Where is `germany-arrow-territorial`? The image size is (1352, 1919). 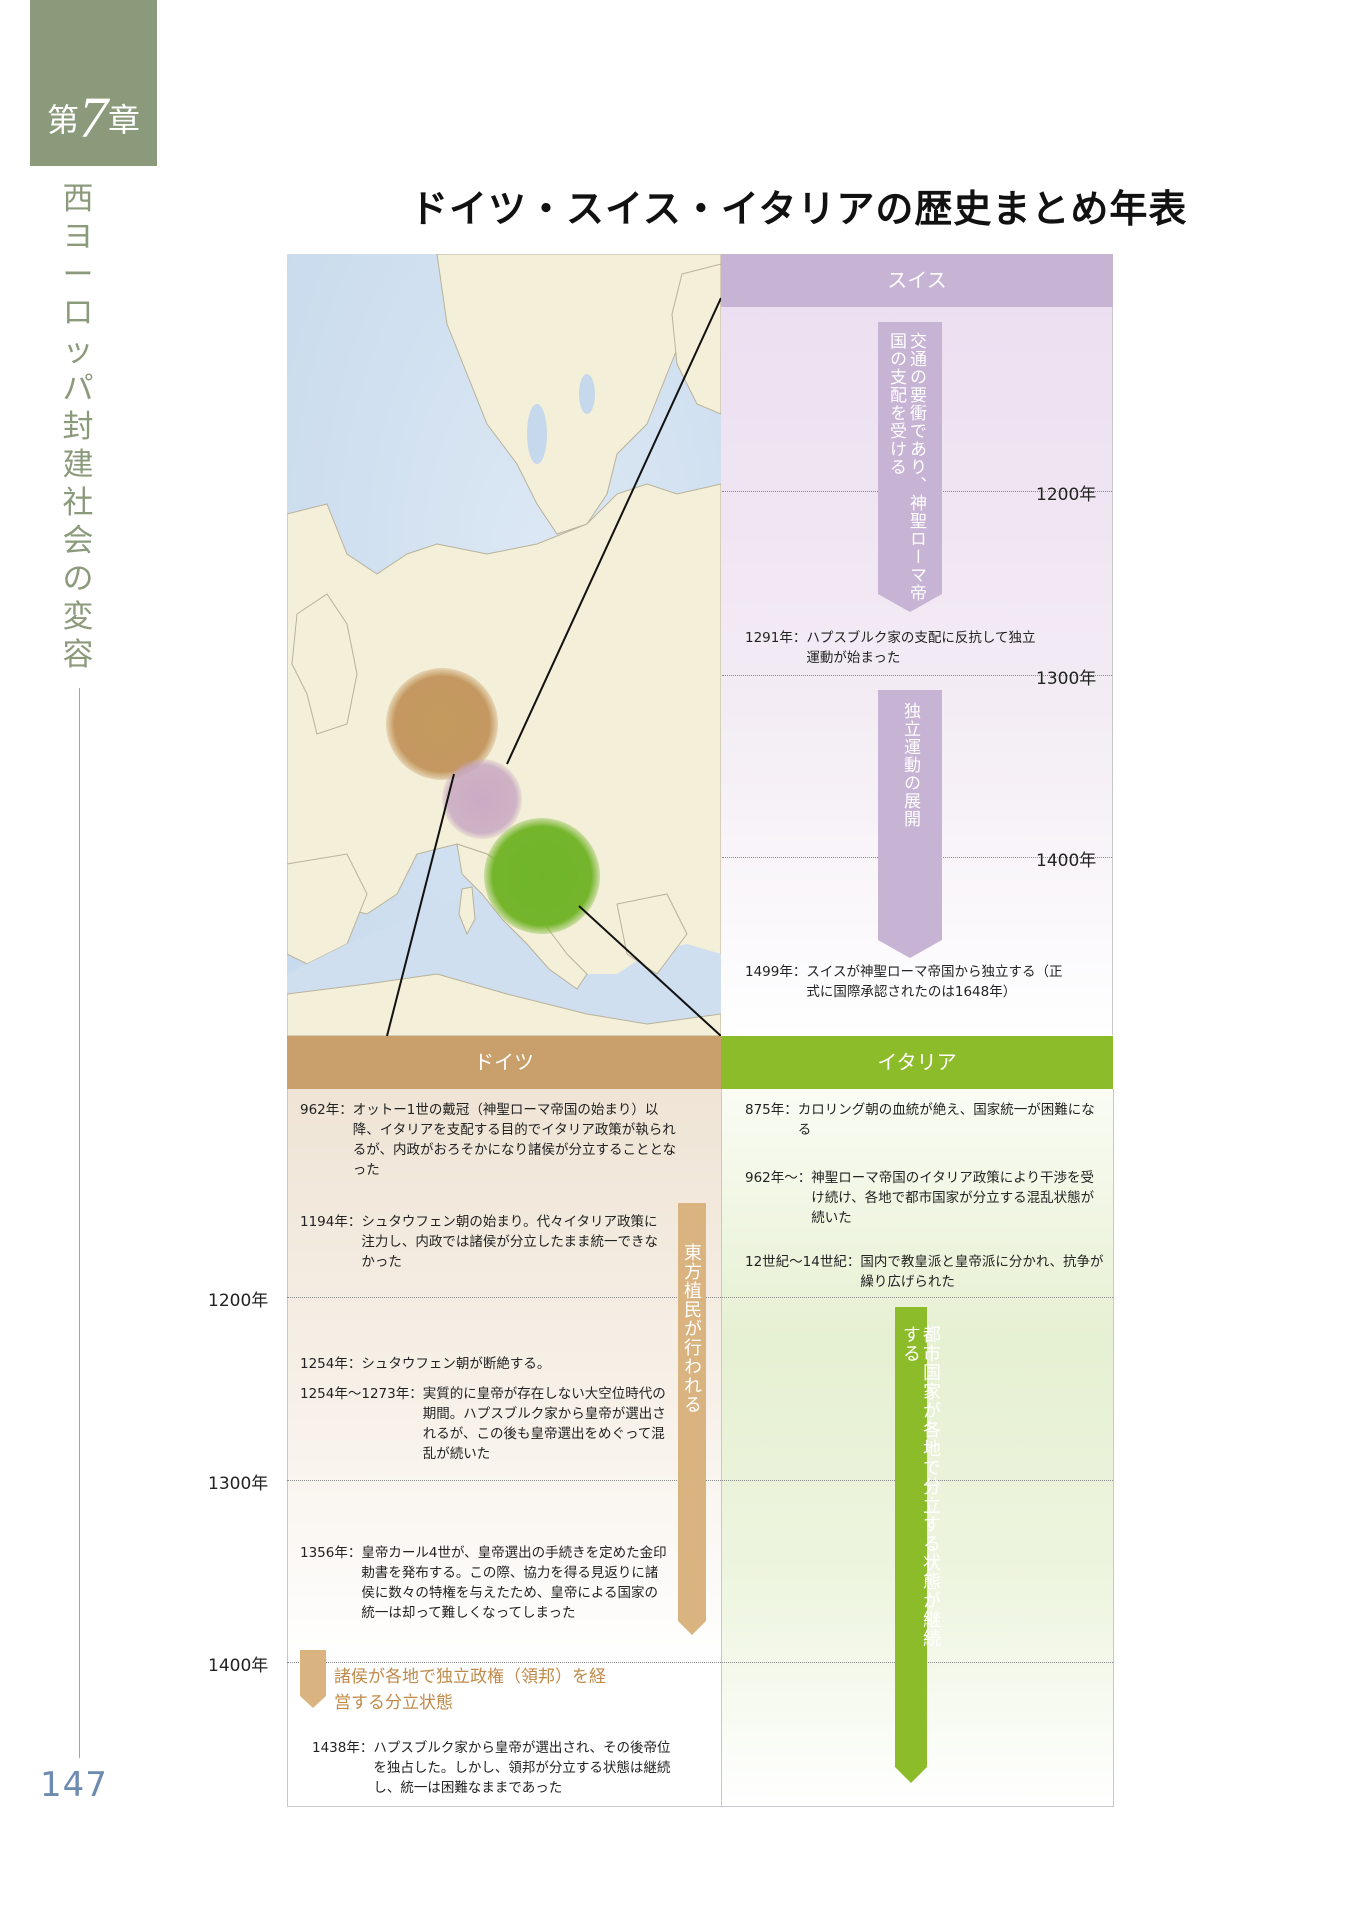 germany-arrow-territorial is located at coordinates (313, 1679).